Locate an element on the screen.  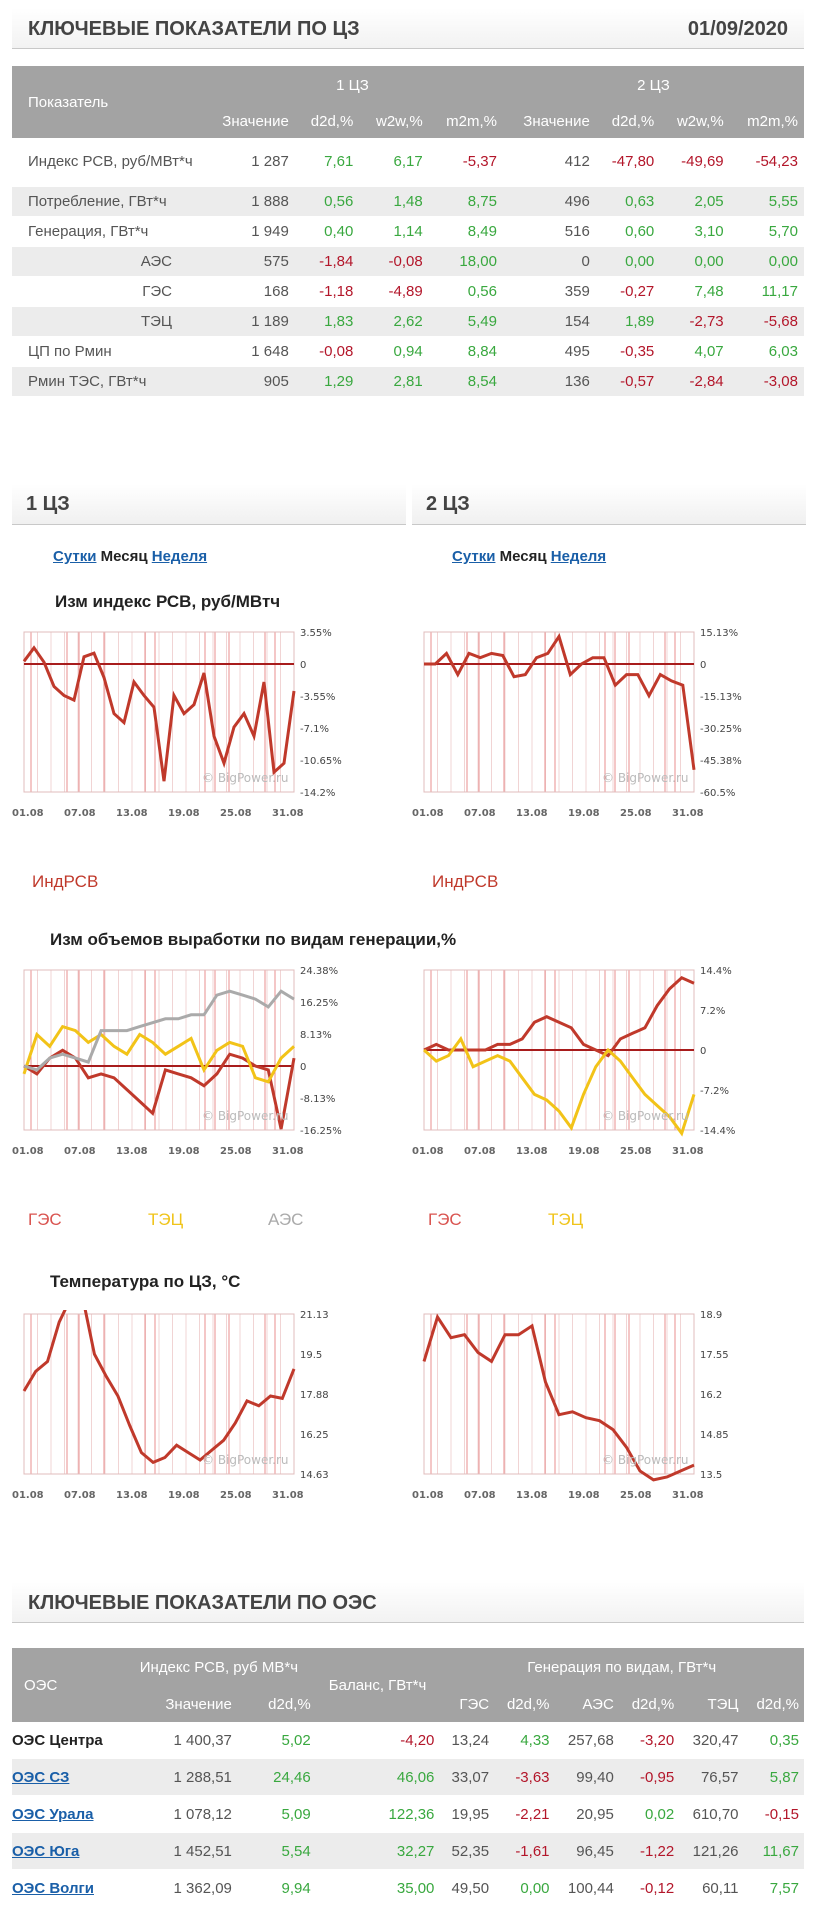
cell: 19,95 is located at coordinates (467, 1814).